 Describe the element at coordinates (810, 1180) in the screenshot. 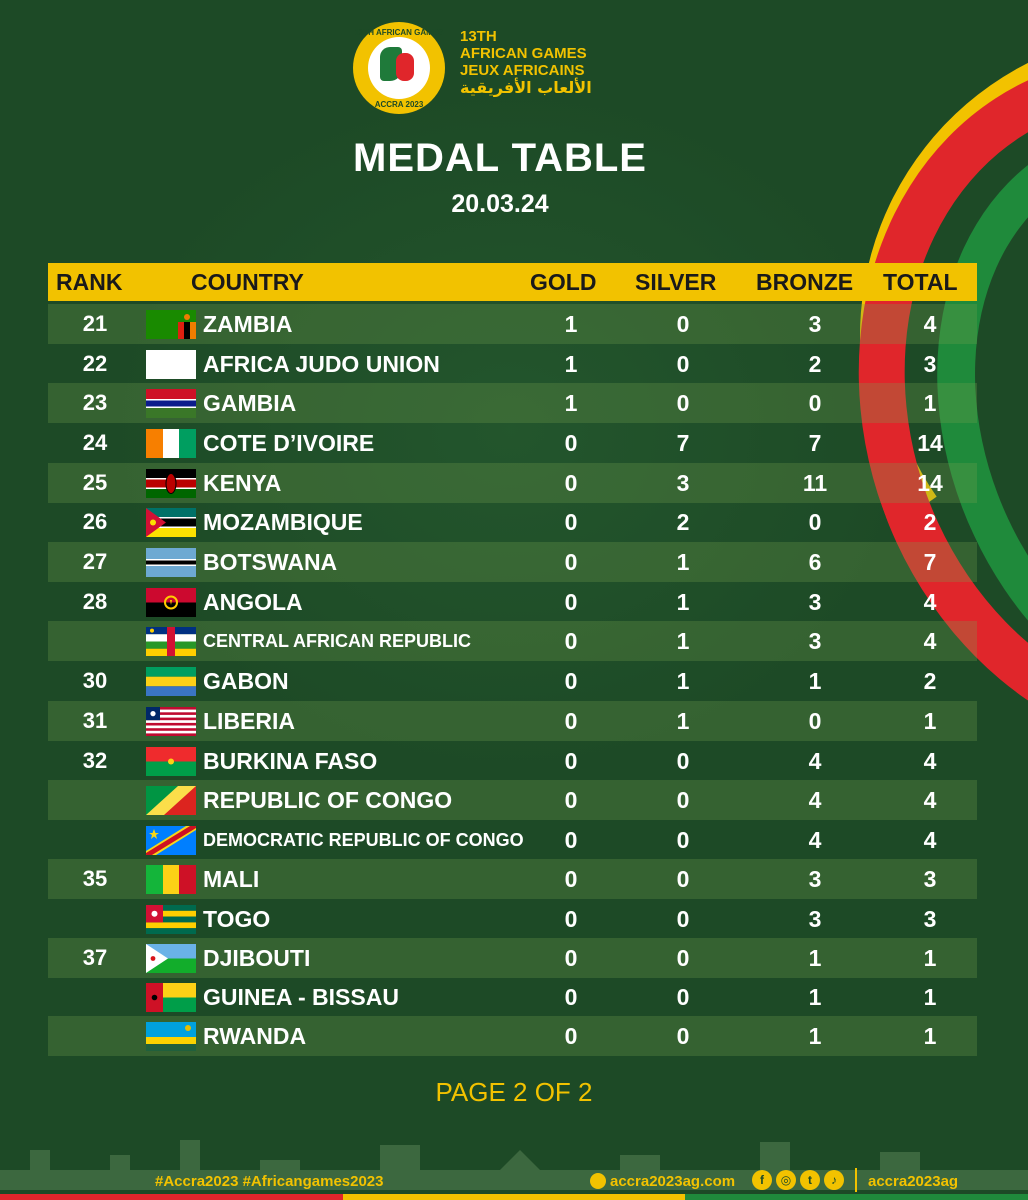

I see `twitter-icon: t` at that location.